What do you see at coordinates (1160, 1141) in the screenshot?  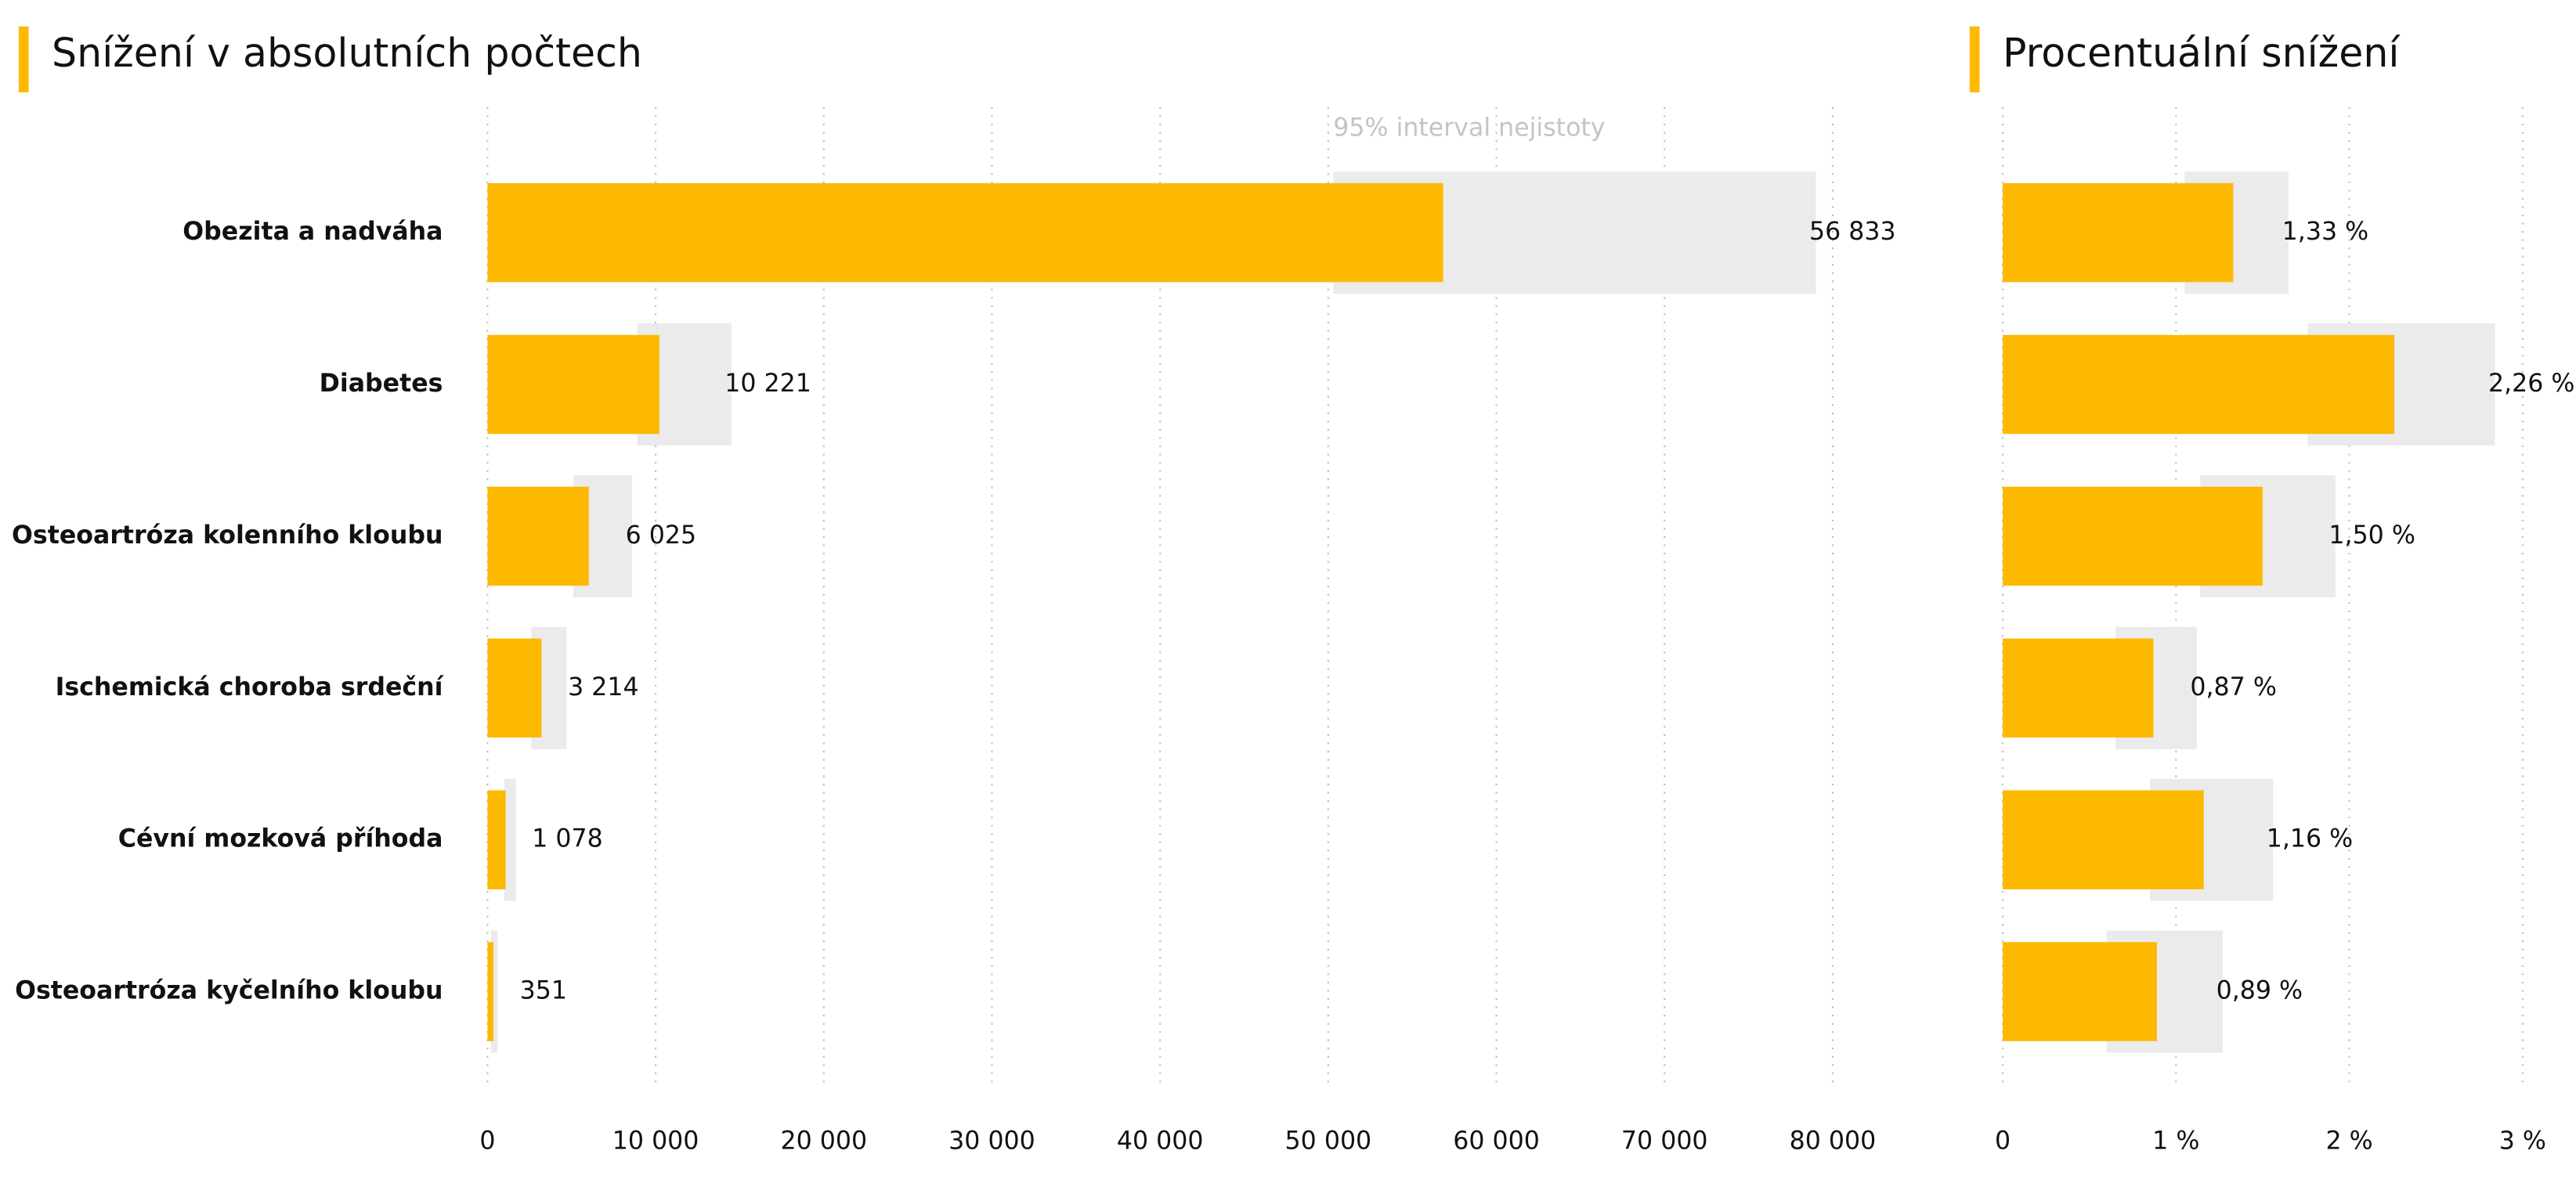 I see `x-tick-label: 40 000` at bounding box center [1160, 1141].